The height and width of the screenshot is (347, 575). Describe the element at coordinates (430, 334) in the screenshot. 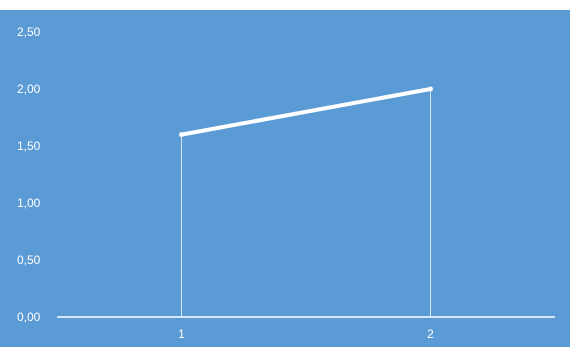

I see `x-tick-label: 2` at that location.